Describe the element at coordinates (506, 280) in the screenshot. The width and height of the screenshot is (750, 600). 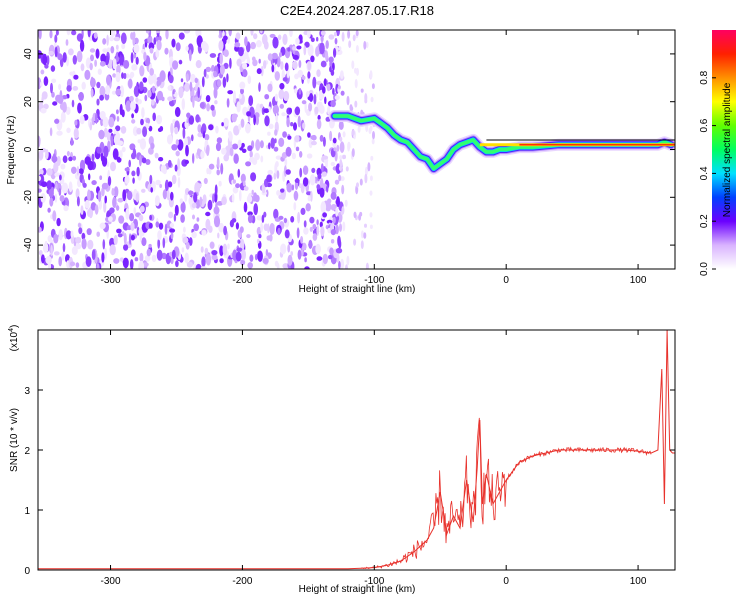
I see `top-x-tick-label: 0` at that location.